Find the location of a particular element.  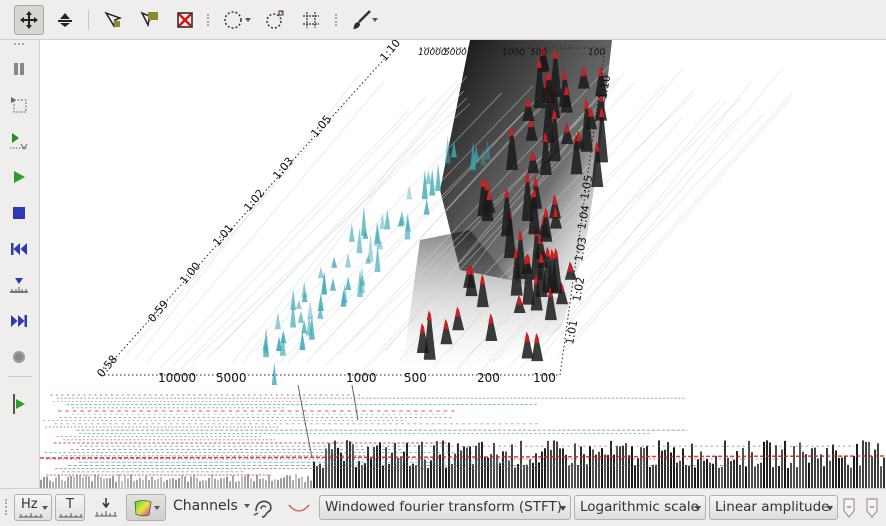

amplitude-button is located at coordinates (106, 508).